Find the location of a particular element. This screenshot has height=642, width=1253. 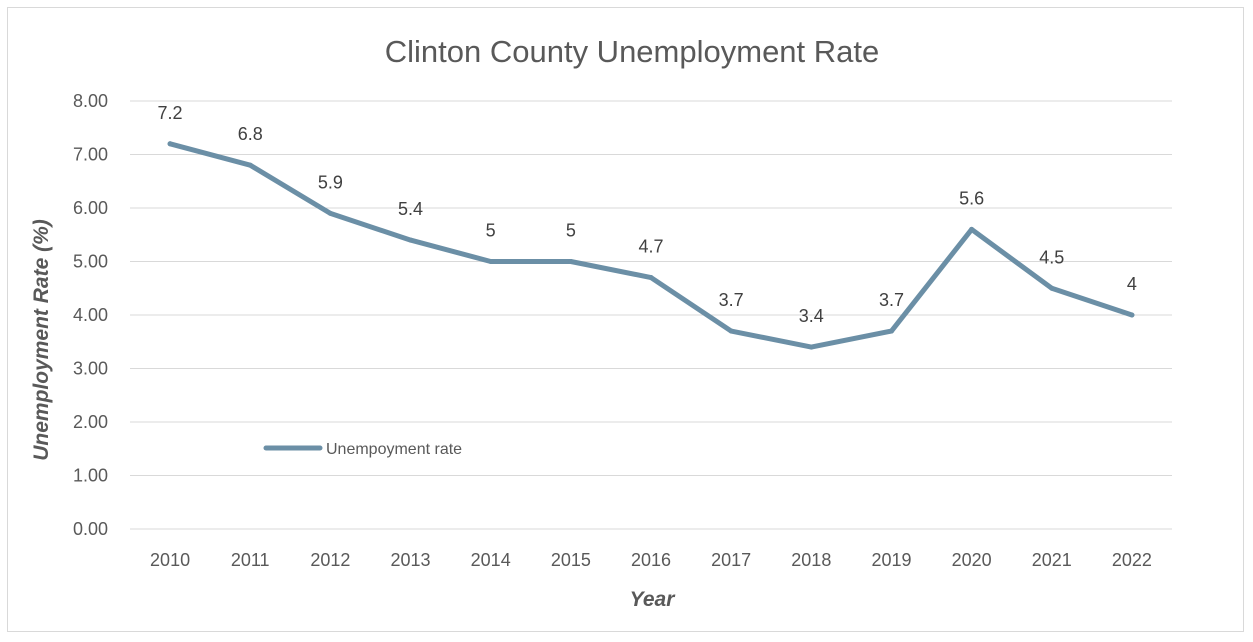

chart-title: Clinton County Unemployment Rate is located at coordinates (632, 51).